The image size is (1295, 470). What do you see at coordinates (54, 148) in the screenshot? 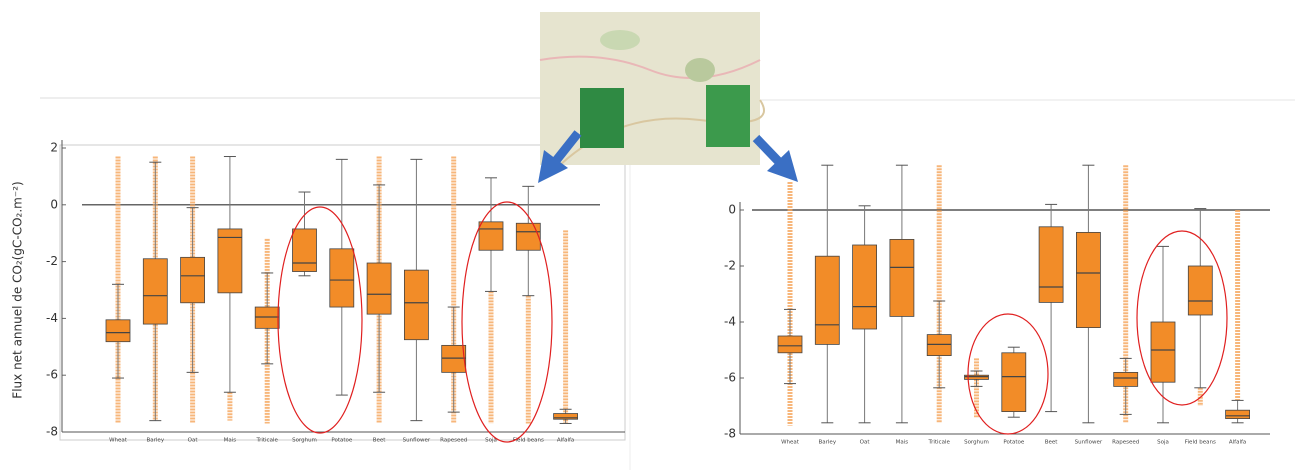
I see `y-tick-label: 2` at bounding box center [54, 148].